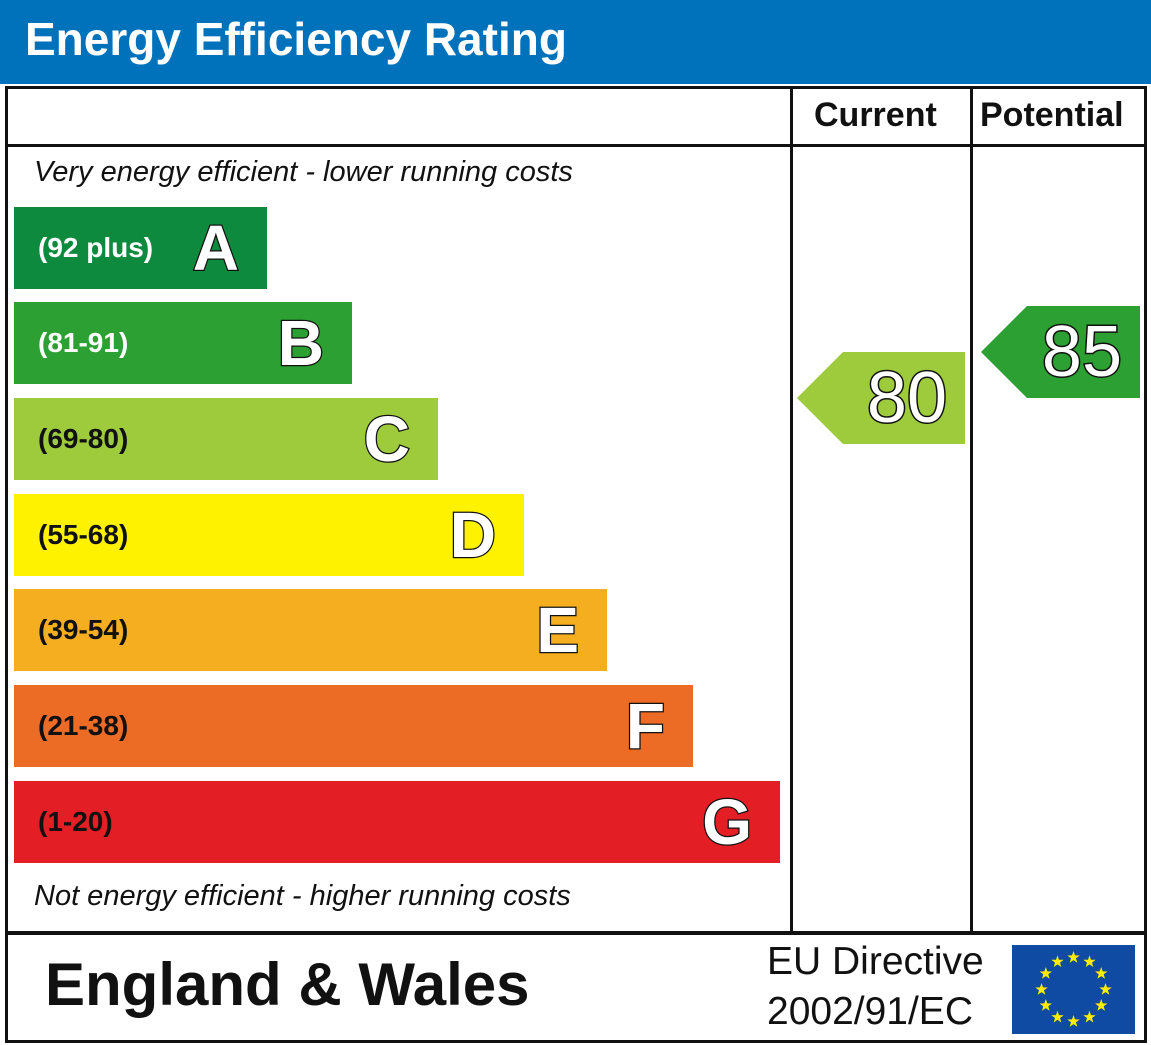 The width and height of the screenshot is (1151, 1045). Describe the element at coordinates (301, 343) in the screenshot. I see `band-letter: B` at that location.